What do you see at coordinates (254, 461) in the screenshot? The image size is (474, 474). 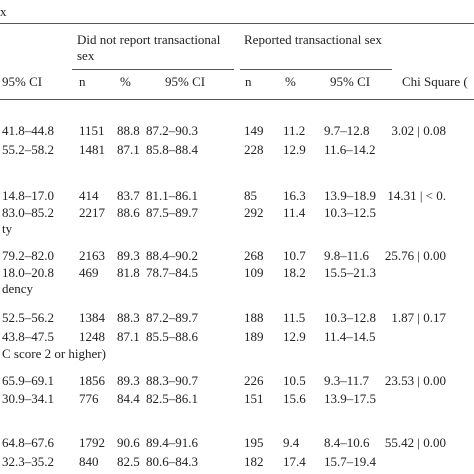 I see `table-cell: 182` at bounding box center [254, 461].